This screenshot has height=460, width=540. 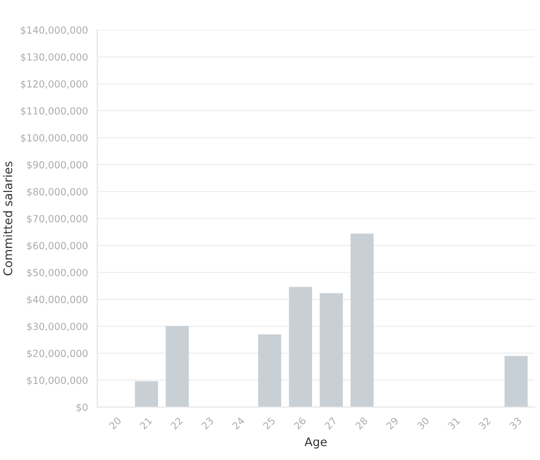 I want to click on x-tick-label: 33, so click(x=515, y=423).